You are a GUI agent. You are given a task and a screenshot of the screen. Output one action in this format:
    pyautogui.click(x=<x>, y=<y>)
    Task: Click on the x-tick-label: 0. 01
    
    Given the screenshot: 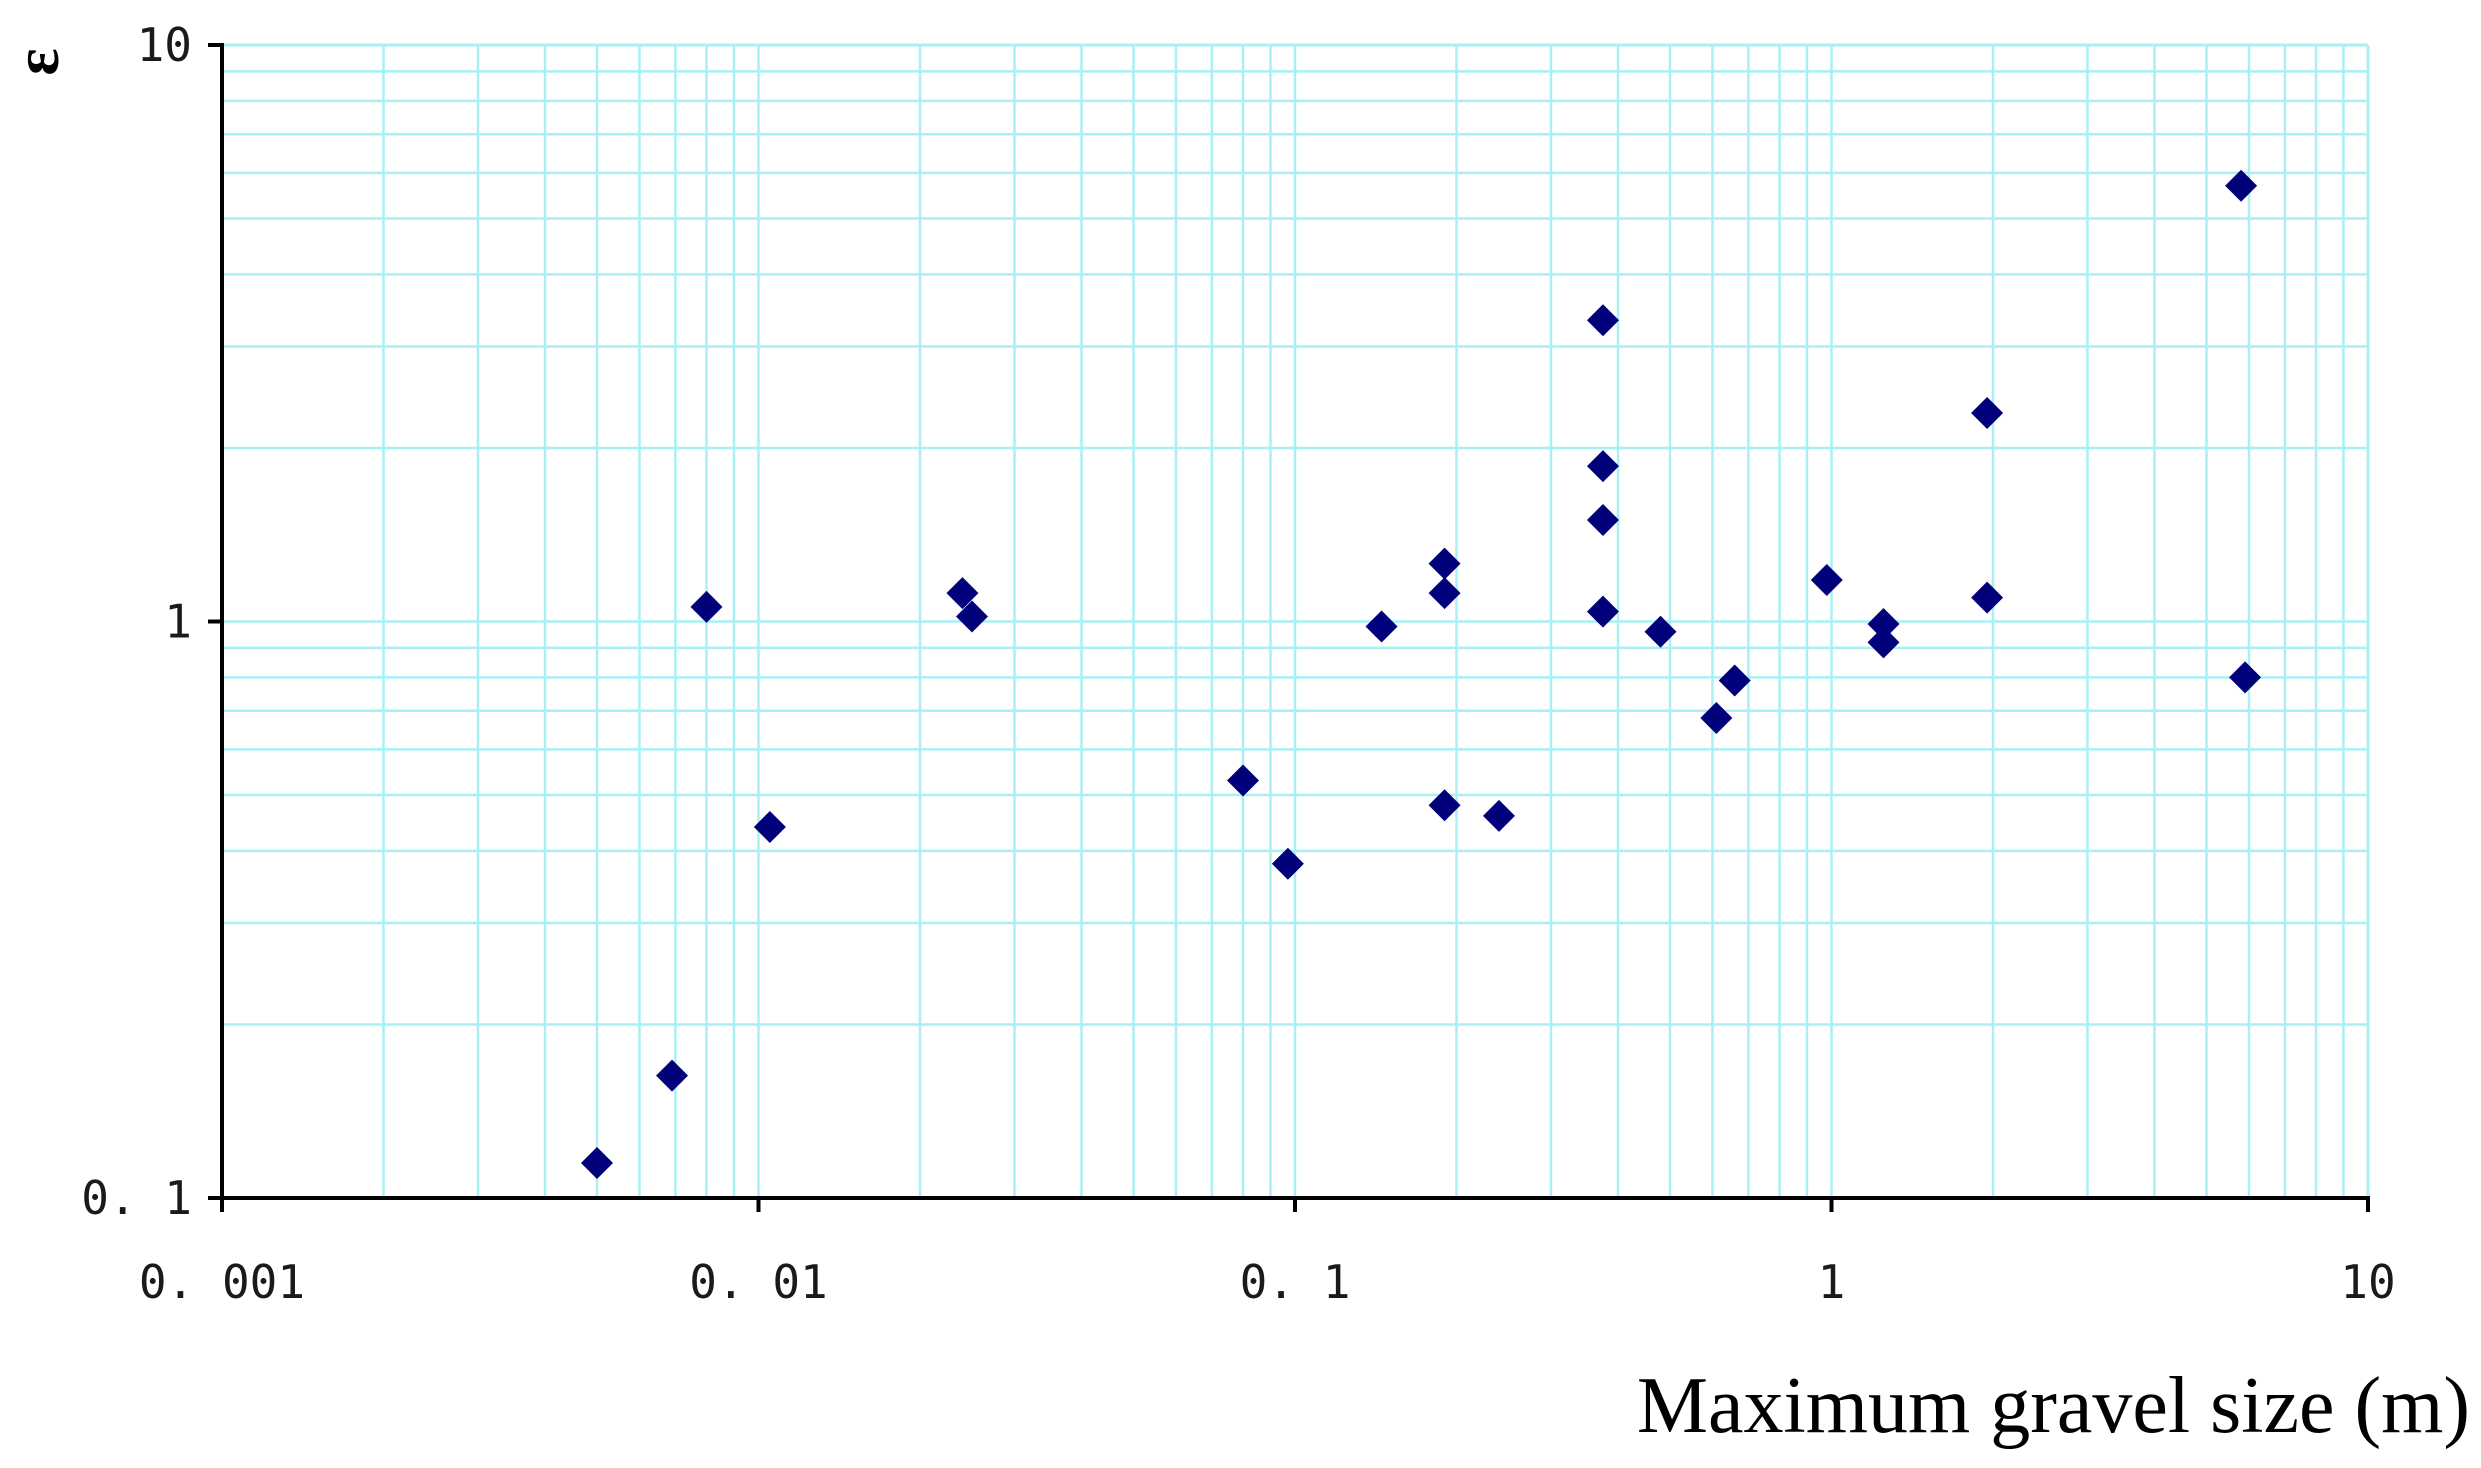 What is the action you would take?
    pyautogui.click(x=758, y=1282)
    